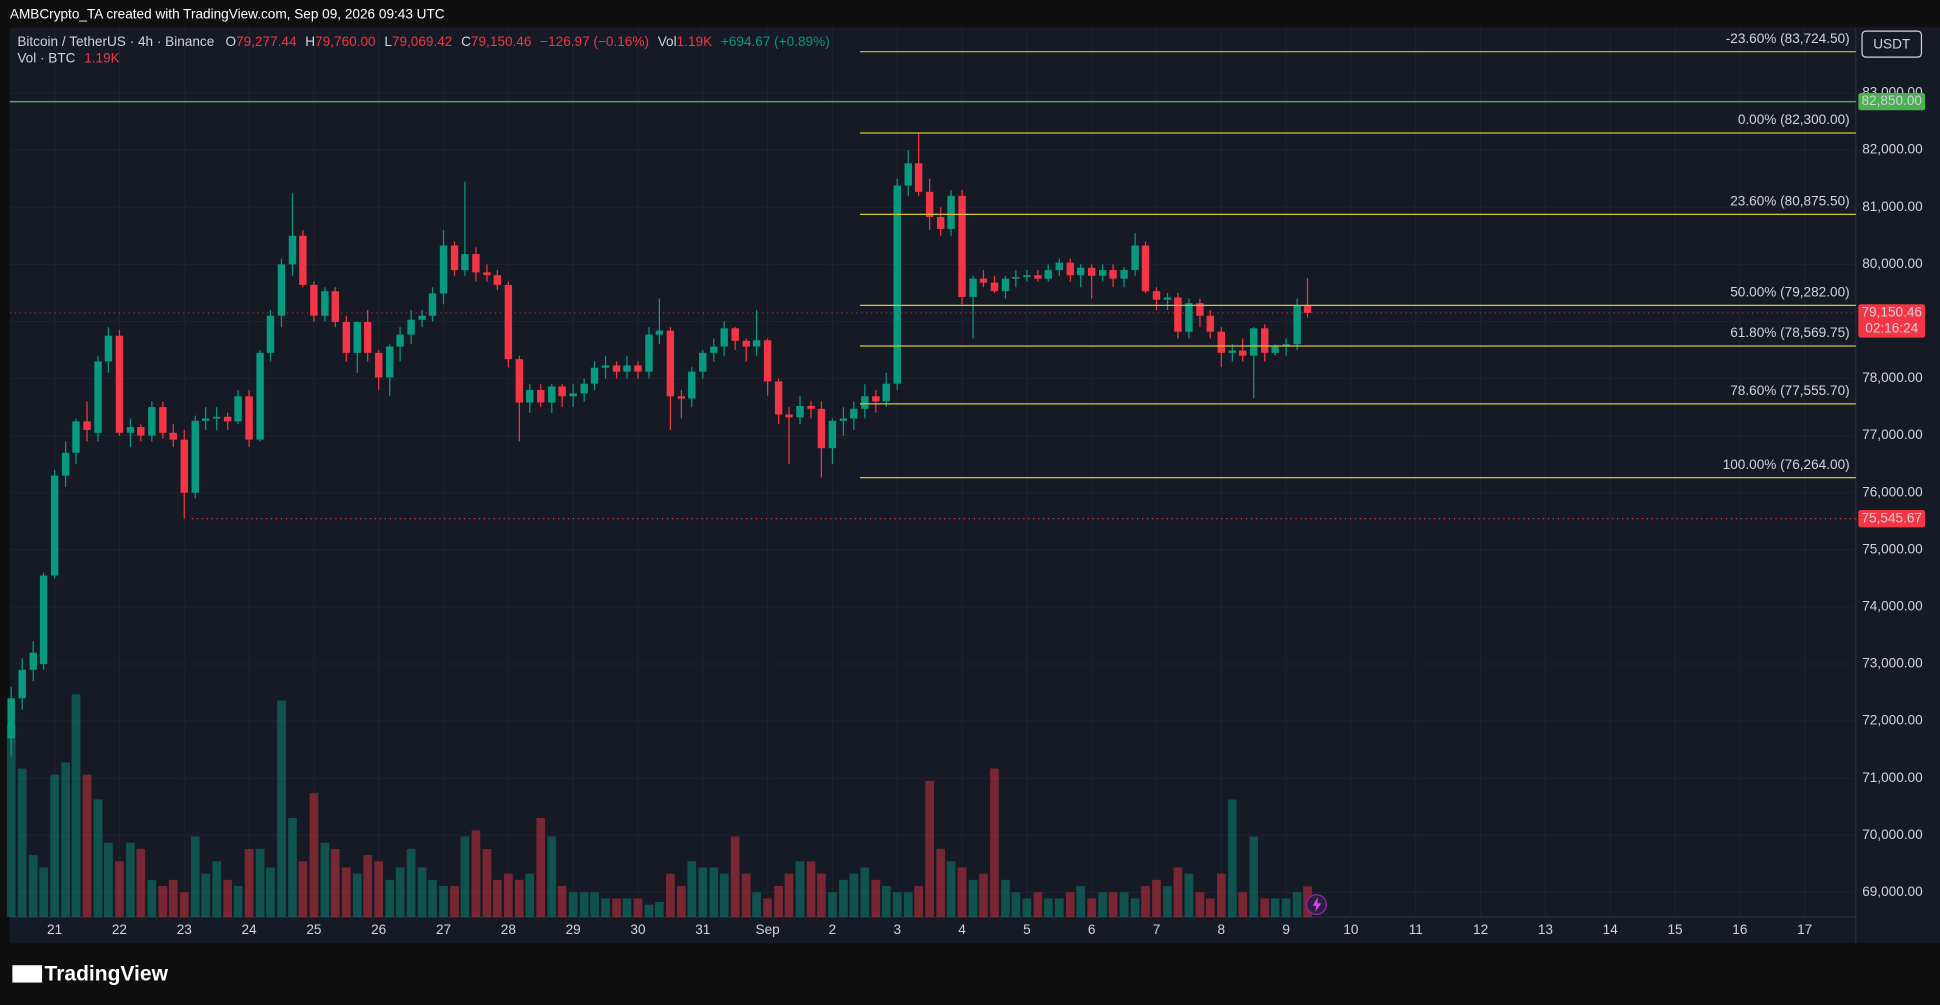 Image resolution: width=1940 pixels, height=1005 pixels. What do you see at coordinates (1892, 434) in the screenshot?
I see `y-tick-label: 77,000.00` at bounding box center [1892, 434].